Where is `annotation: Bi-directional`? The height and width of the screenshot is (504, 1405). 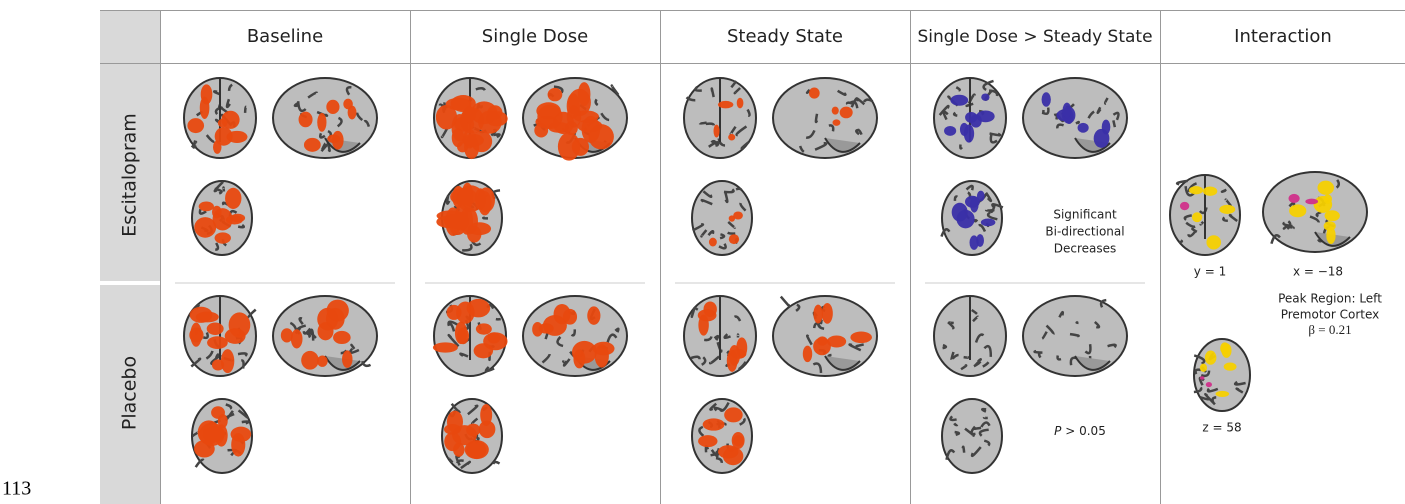 annotation: Bi-directional is located at coordinates (1084, 232).